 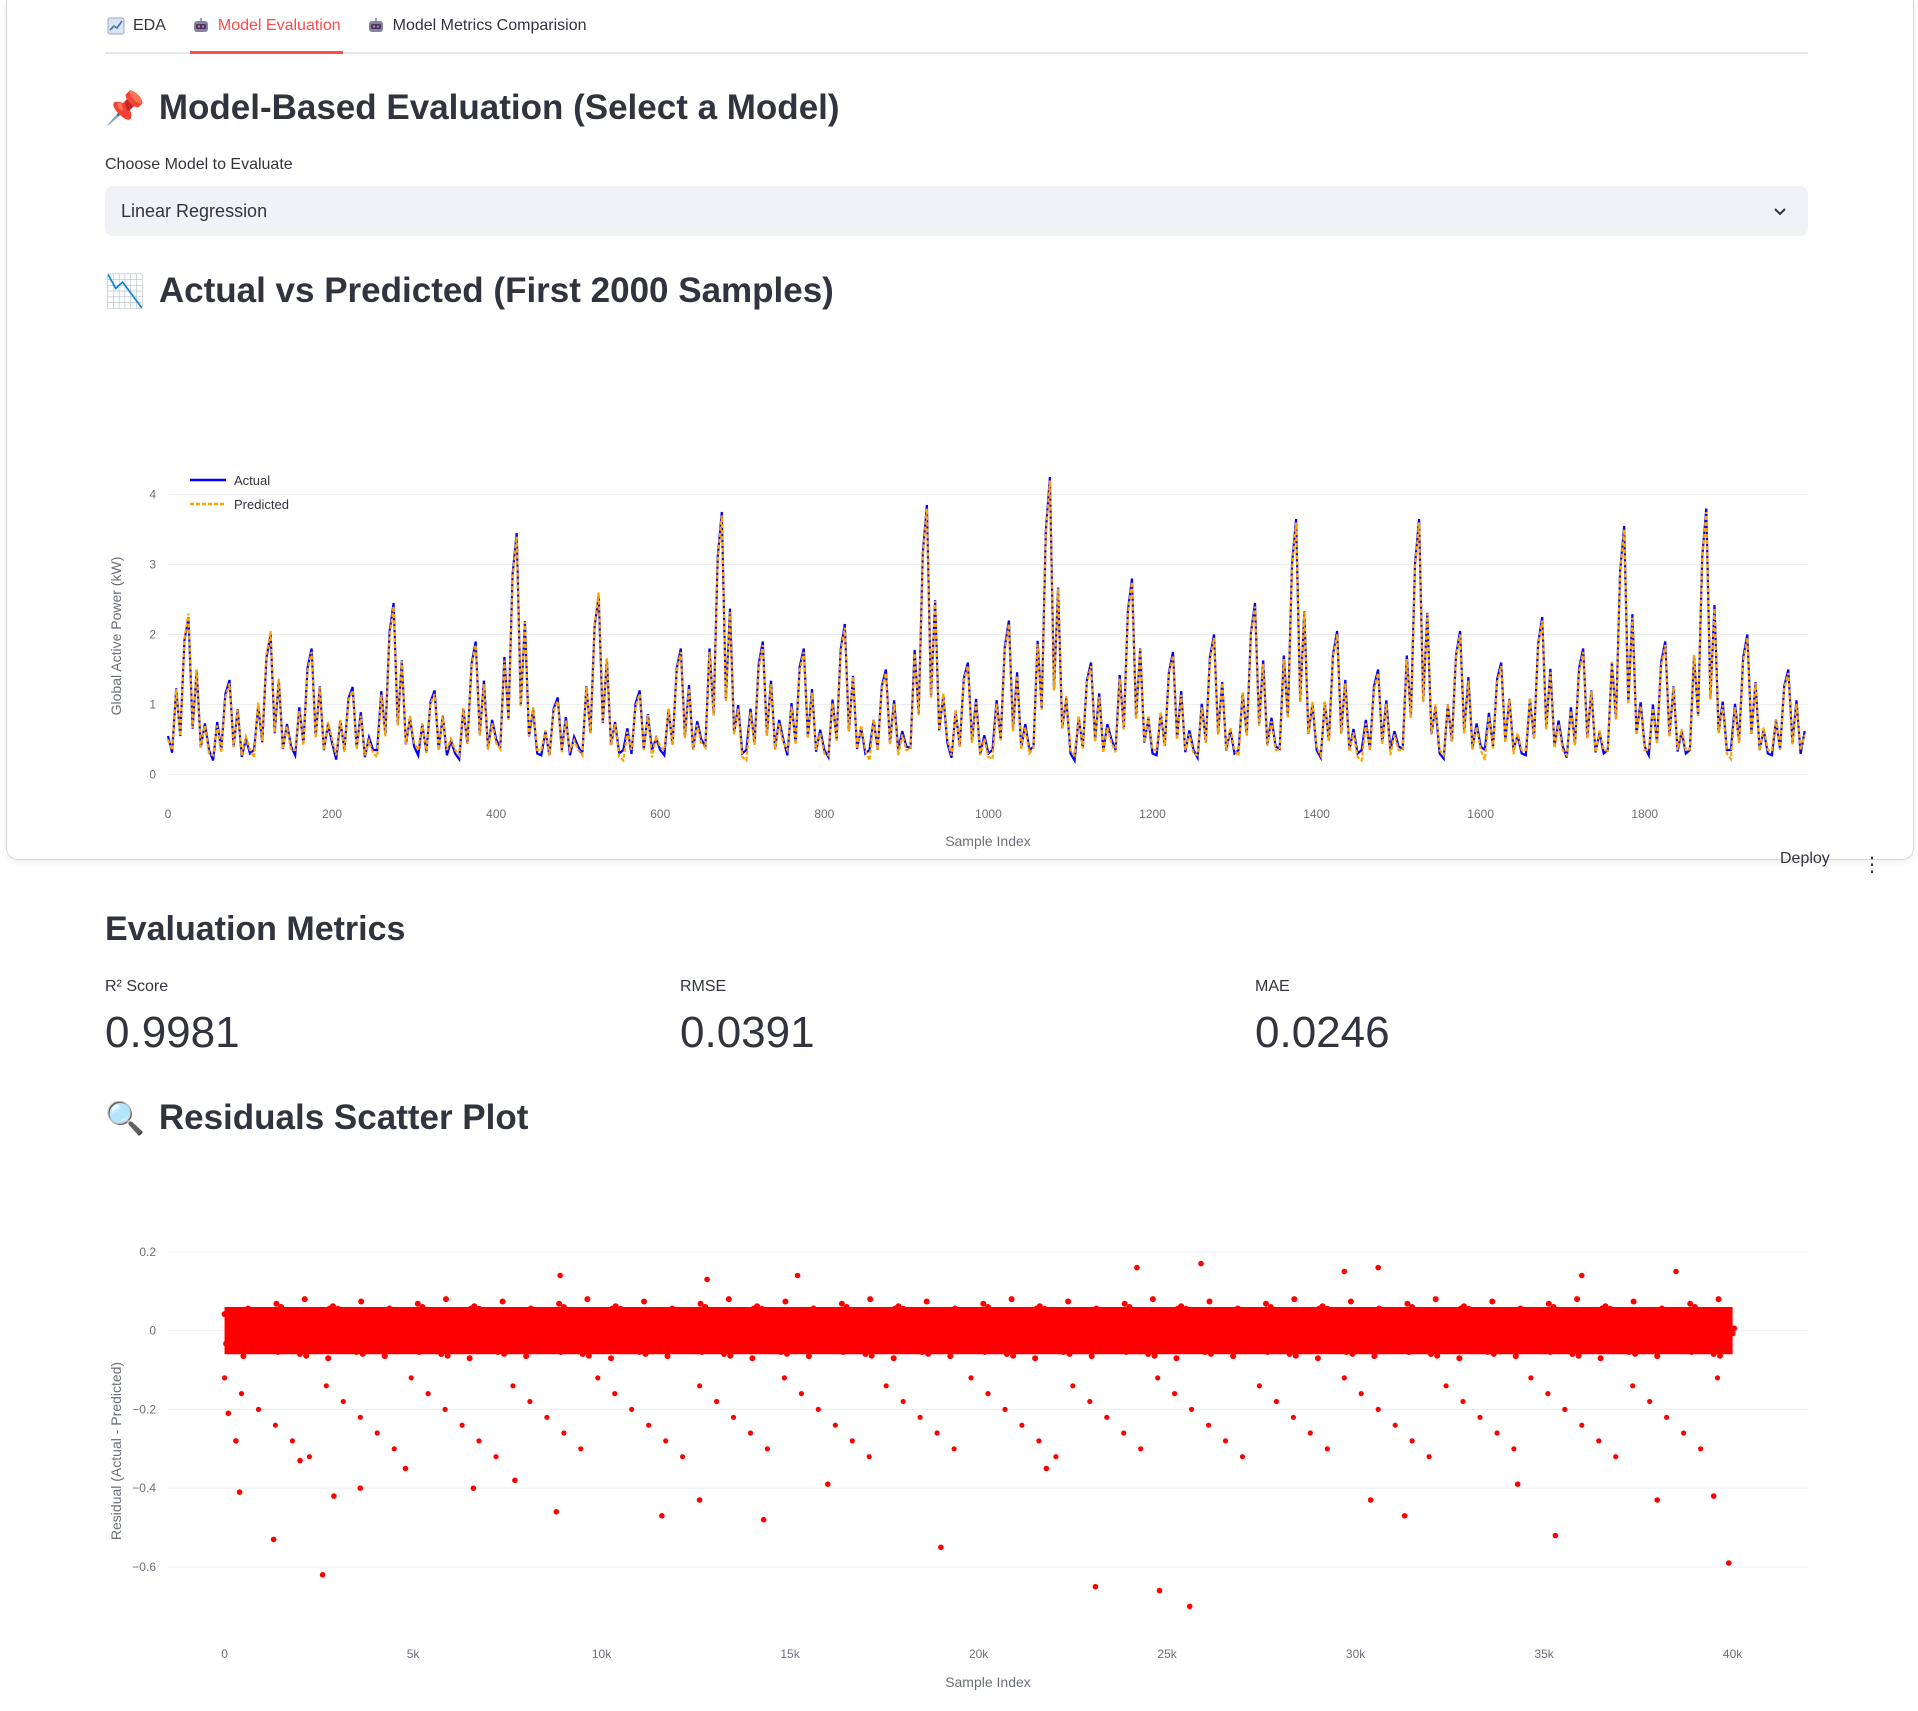 What do you see at coordinates (988, 841) in the screenshot?
I see `x-axis-label: Sample Index` at bounding box center [988, 841].